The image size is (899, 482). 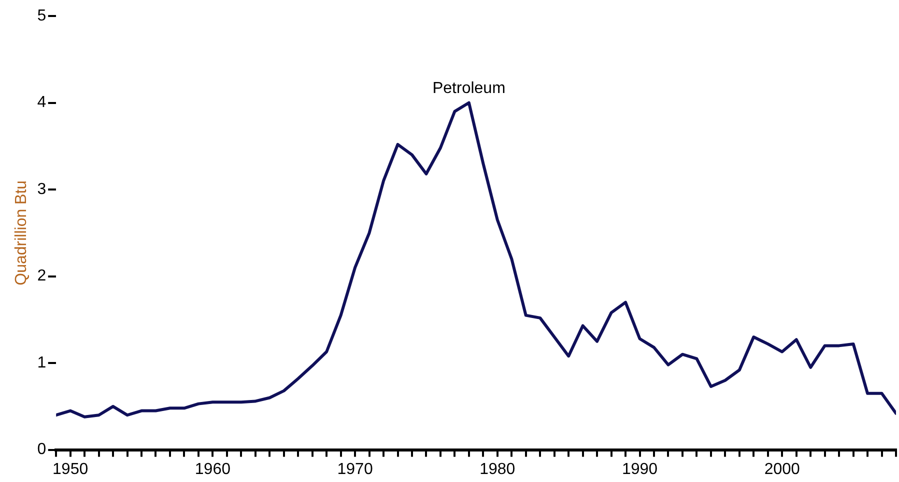 I want to click on x-tick-label: 2000, so click(x=782, y=469).